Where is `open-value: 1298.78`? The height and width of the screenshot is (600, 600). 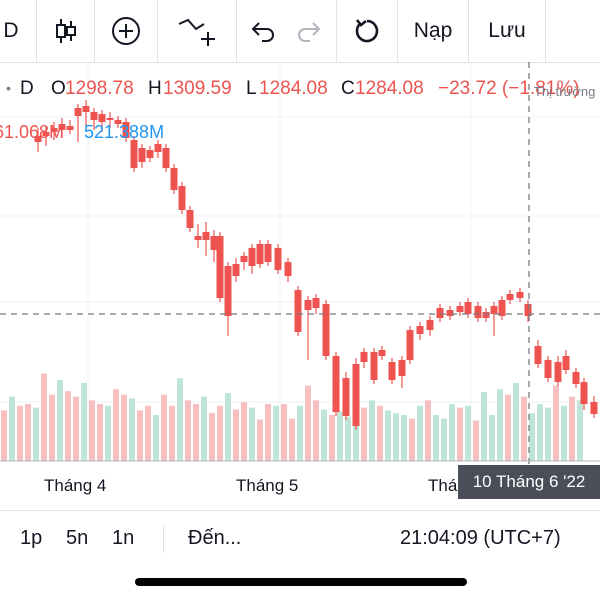
open-value: 1298.78 is located at coordinates (99, 88).